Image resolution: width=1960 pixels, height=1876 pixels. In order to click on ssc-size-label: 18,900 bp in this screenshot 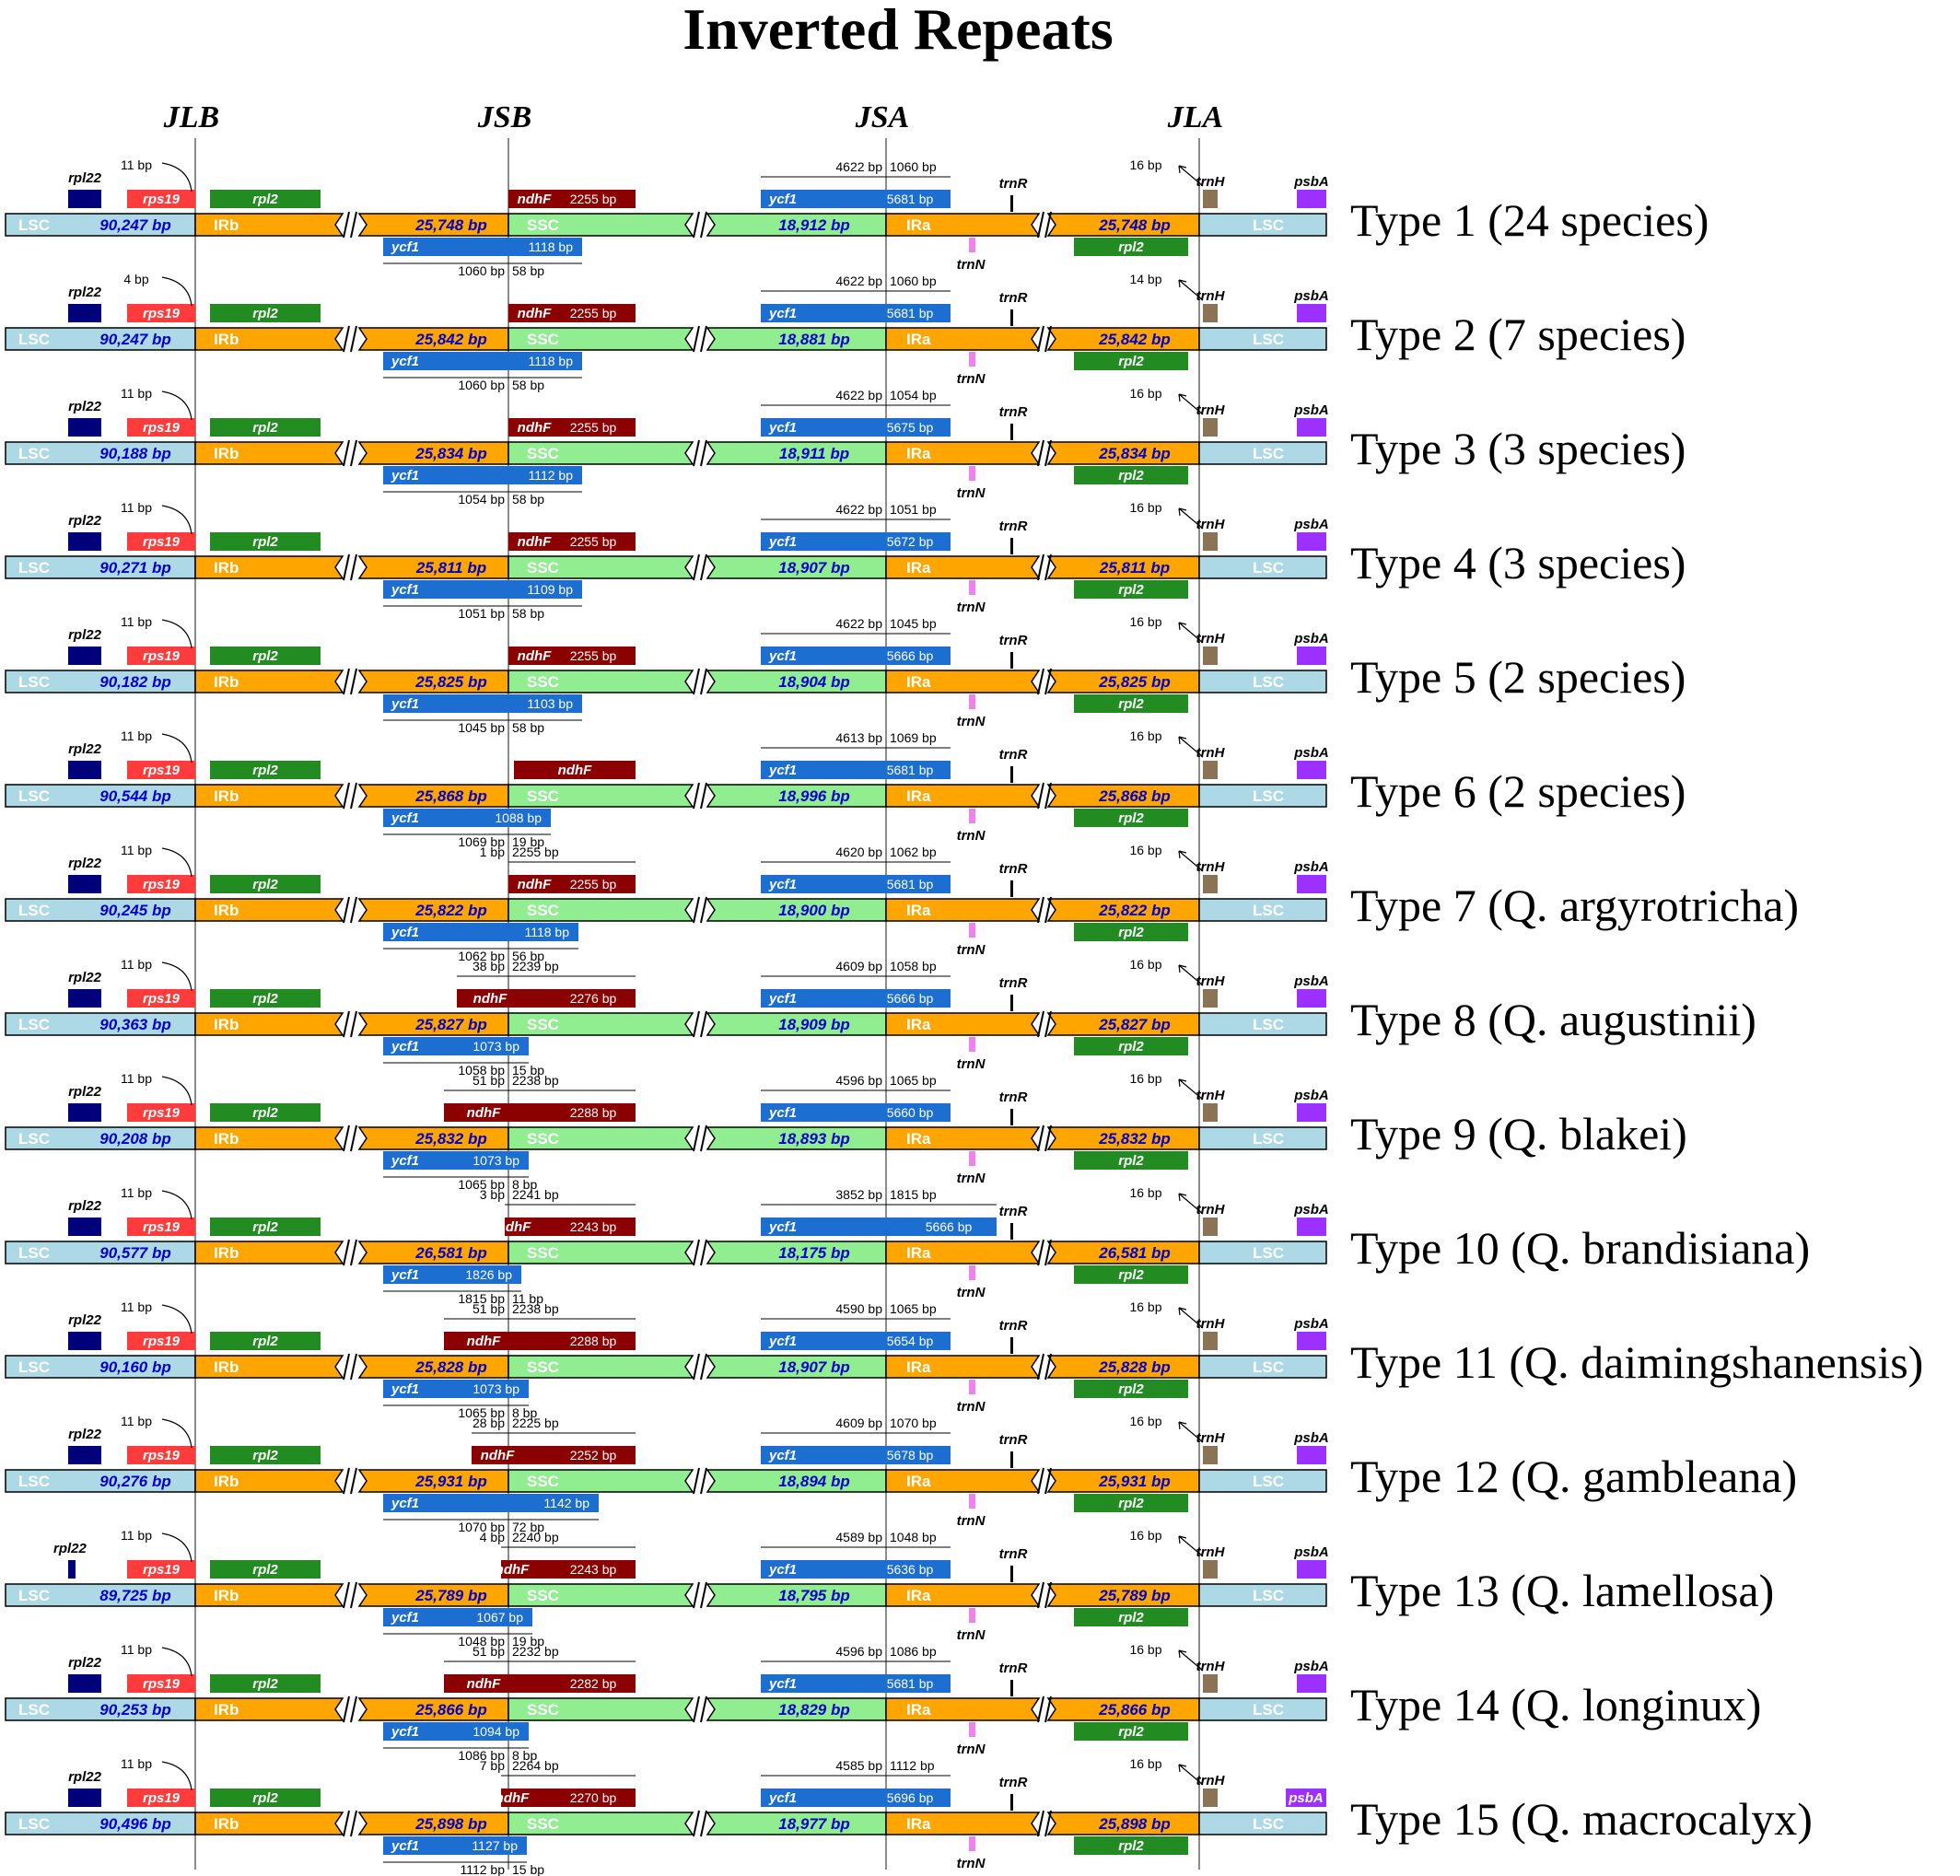, I will do `click(814, 910)`.